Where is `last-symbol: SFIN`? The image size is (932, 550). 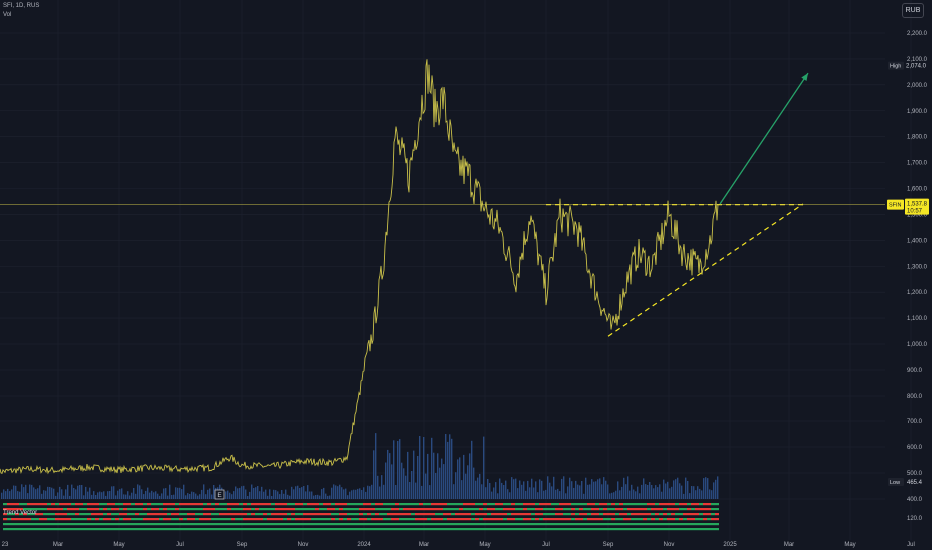 last-symbol: SFIN is located at coordinates (895, 206).